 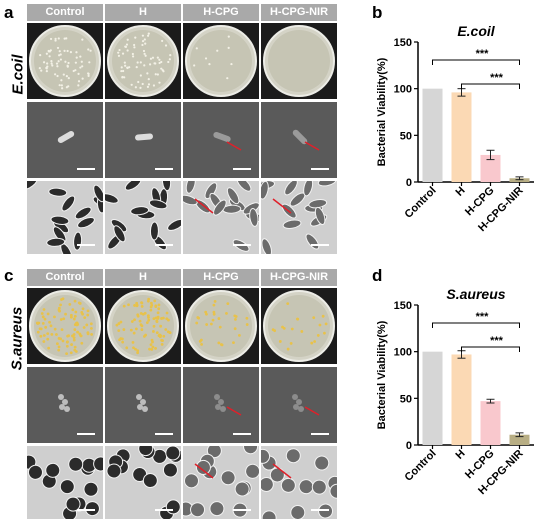 I want to click on panel-letter-a: a, so click(x=9, y=12).